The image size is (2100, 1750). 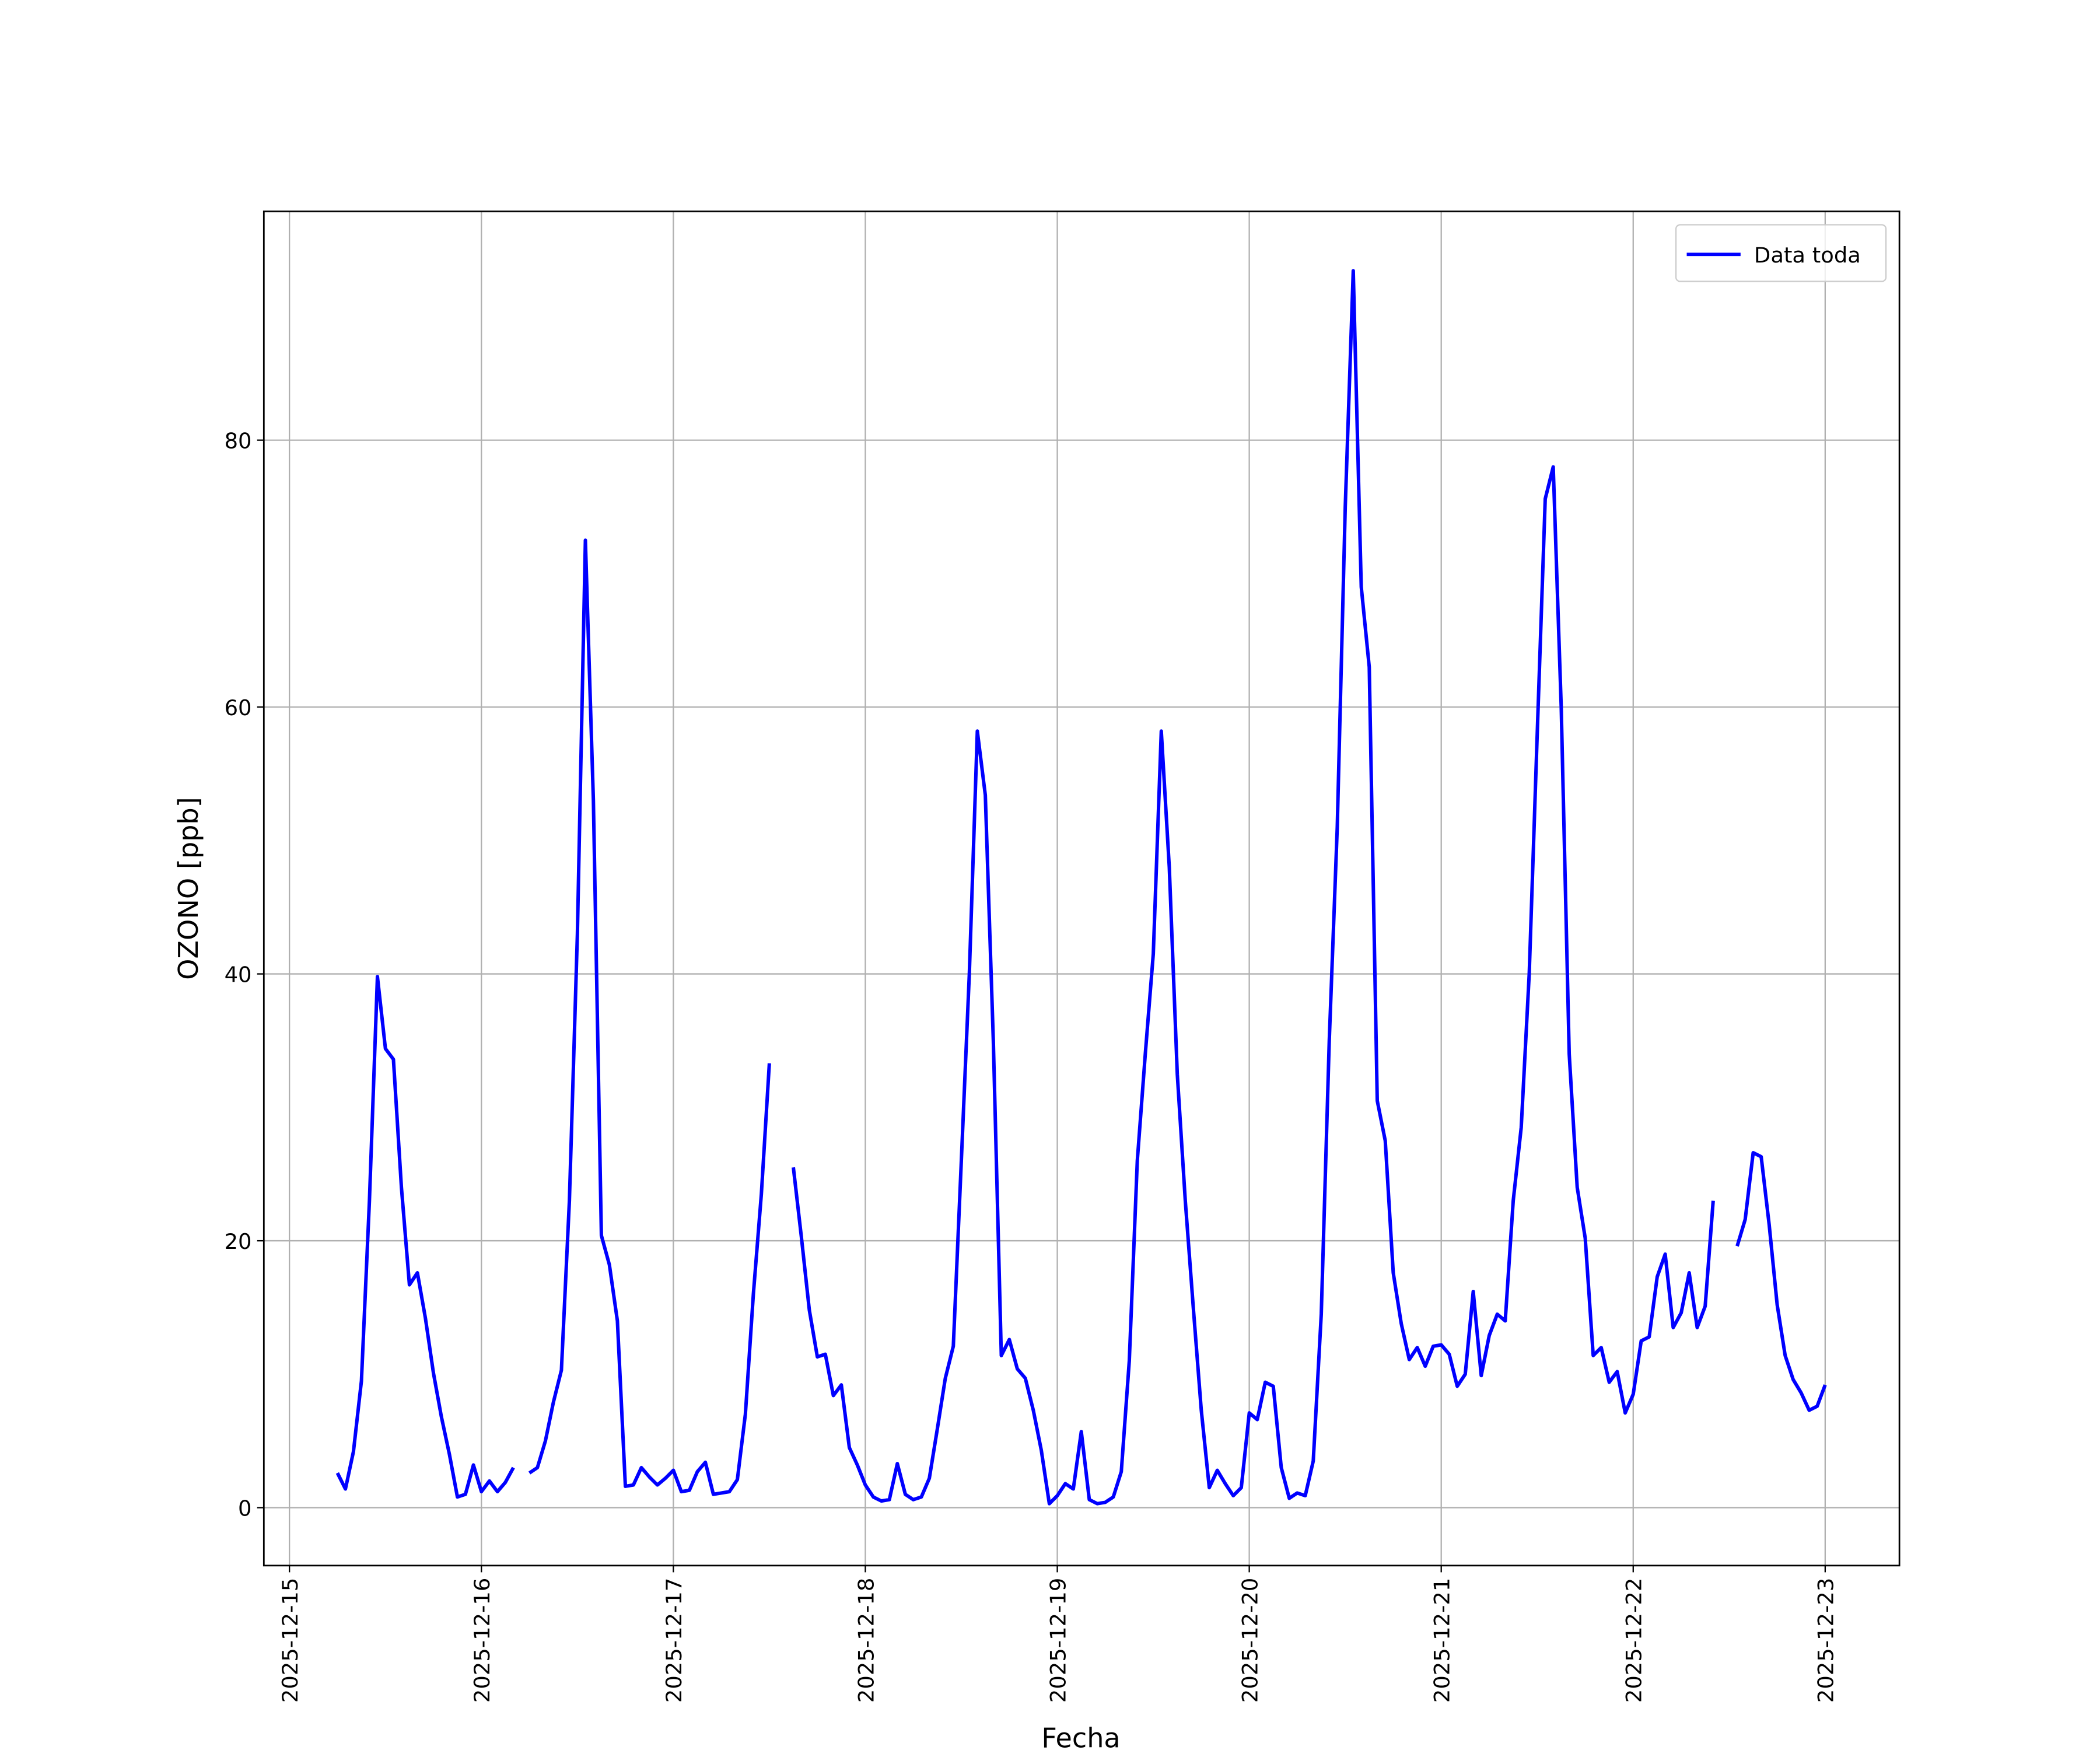 What do you see at coordinates (188, 888) in the screenshot?
I see `y-axis-label: OZONO [ppb]` at bounding box center [188, 888].